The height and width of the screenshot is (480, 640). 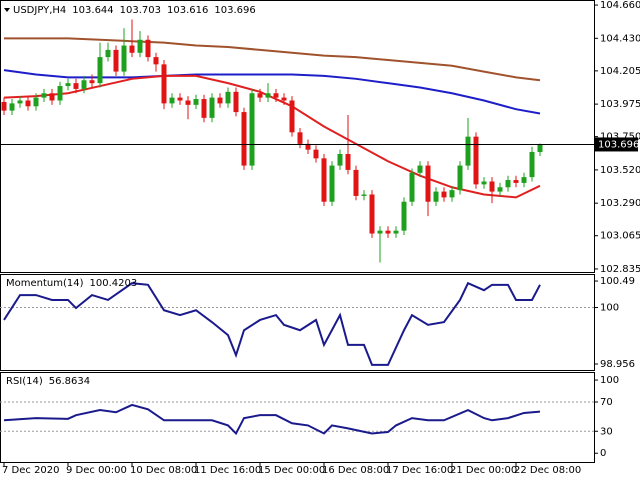 I want to click on x-tick-label: 9 Dec 00:00, so click(x=96, y=470).